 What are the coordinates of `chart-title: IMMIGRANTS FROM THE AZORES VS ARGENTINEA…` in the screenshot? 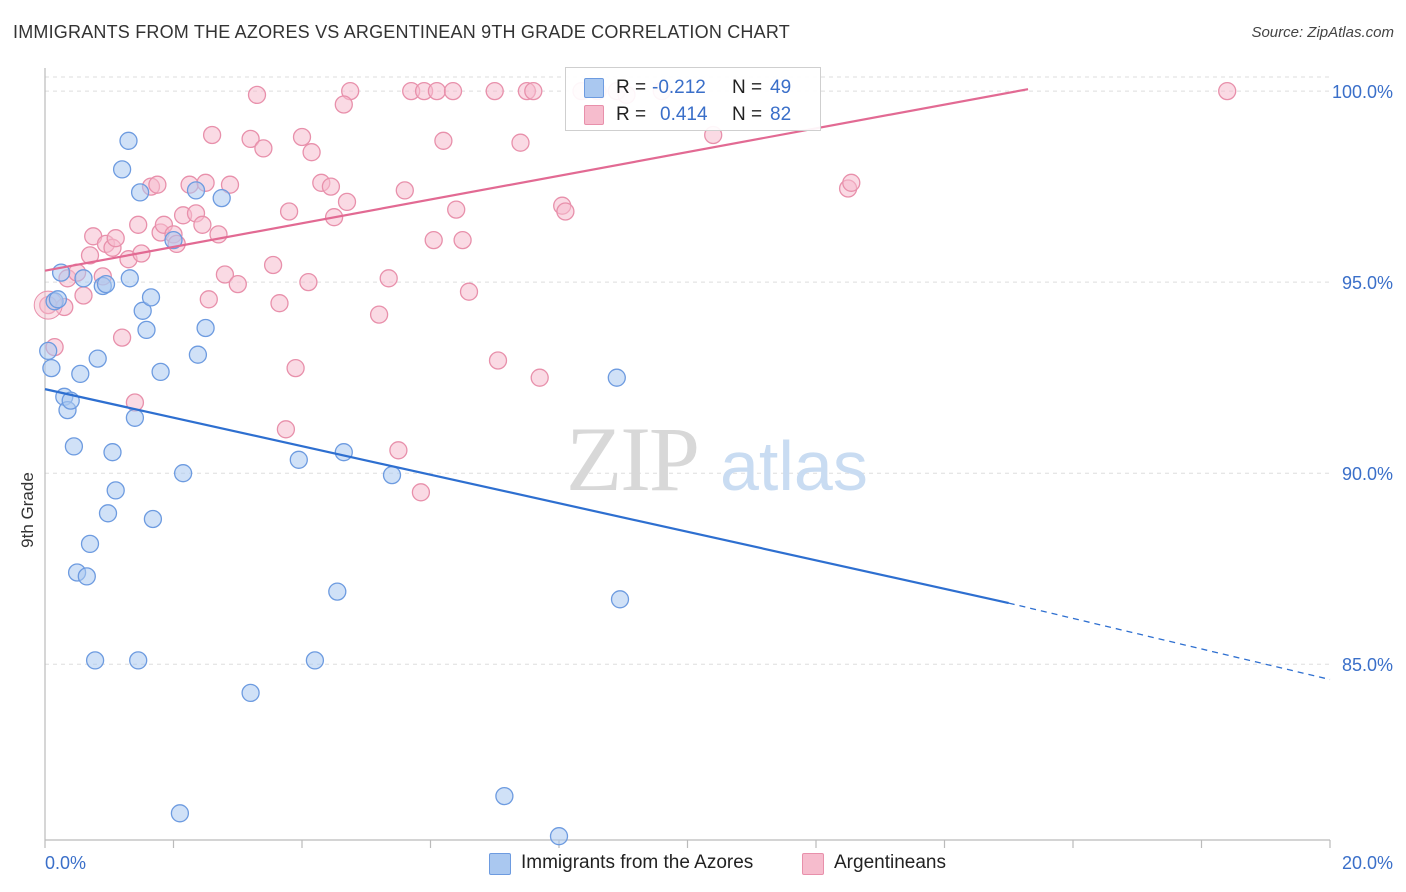 It's located at (401, 32).